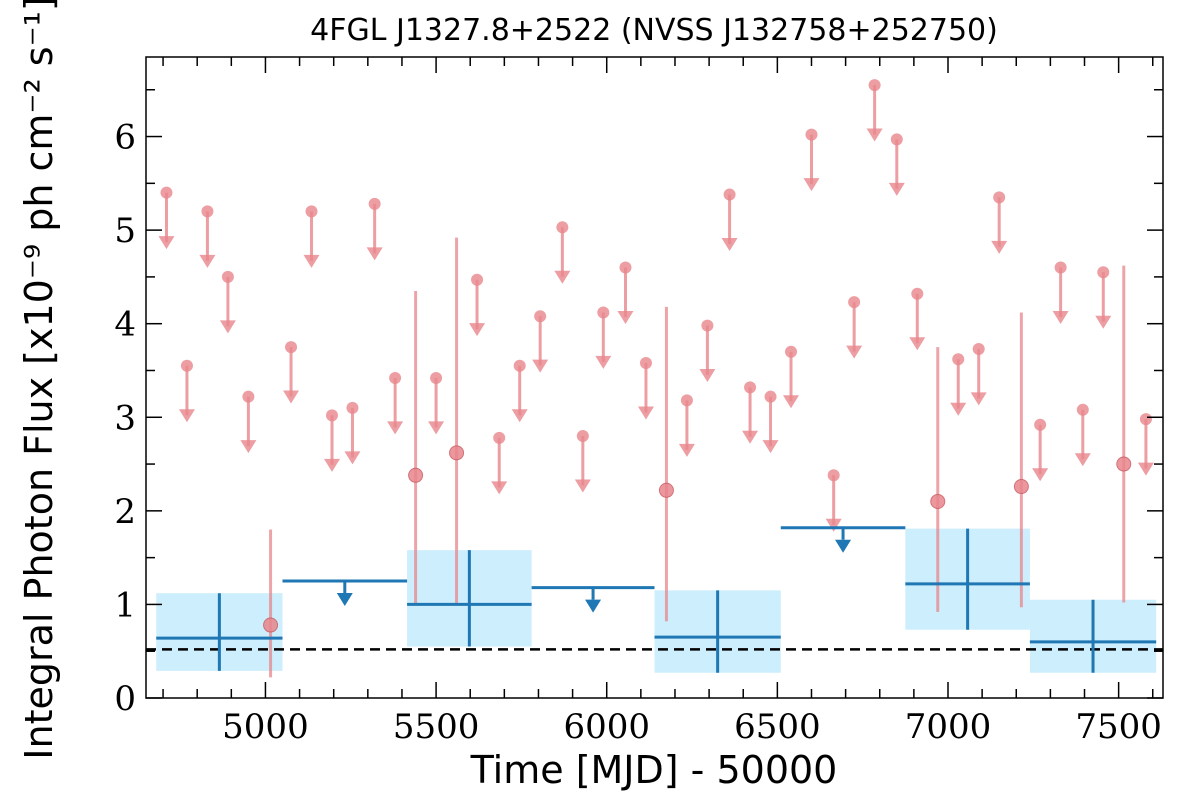 This screenshot has width=1200, height=800. What do you see at coordinates (125, 325) in the screenshot?
I see `y-tick-label: 4` at bounding box center [125, 325].